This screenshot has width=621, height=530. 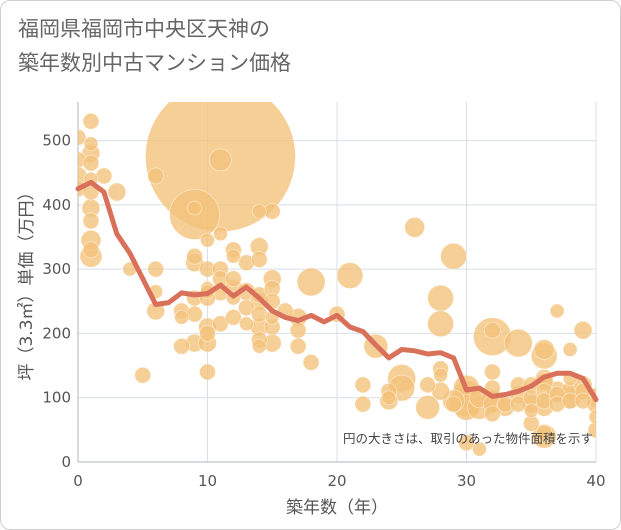 What do you see at coordinates (56, 269) in the screenshot?
I see `y-tick-label: 300` at bounding box center [56, 269].